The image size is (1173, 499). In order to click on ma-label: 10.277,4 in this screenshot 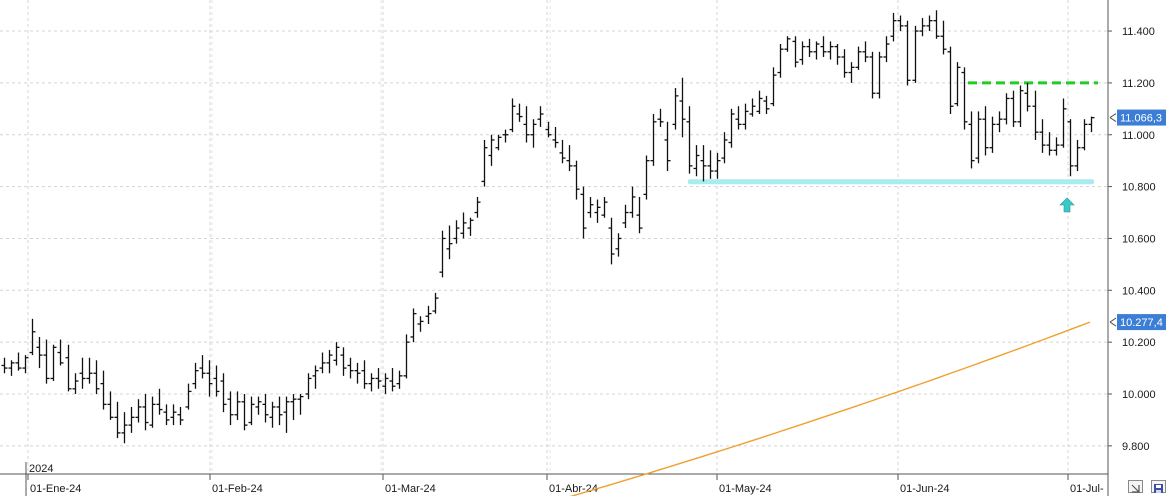, I will do `click(1141, 323)`.